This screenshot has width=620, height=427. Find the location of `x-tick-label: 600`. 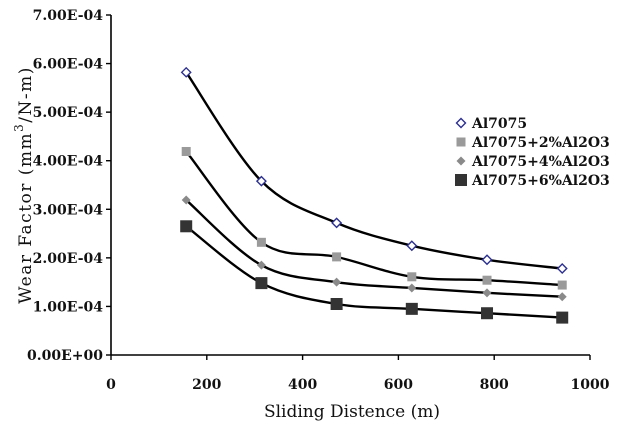

x-tick-label: 600 is located at coordinates (398, 385).